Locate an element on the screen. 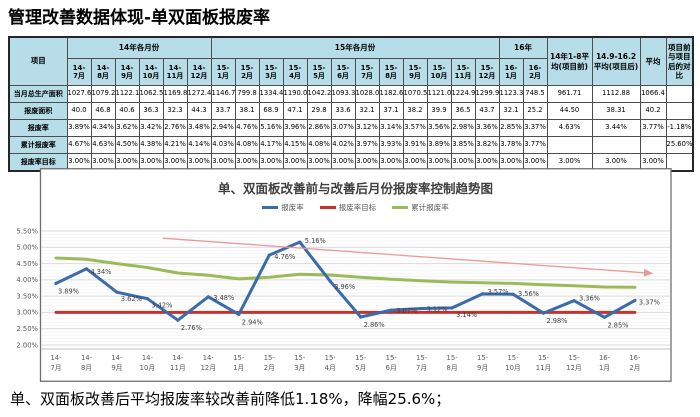  table-cell: 32.3 is located at coordinates (175, 111).